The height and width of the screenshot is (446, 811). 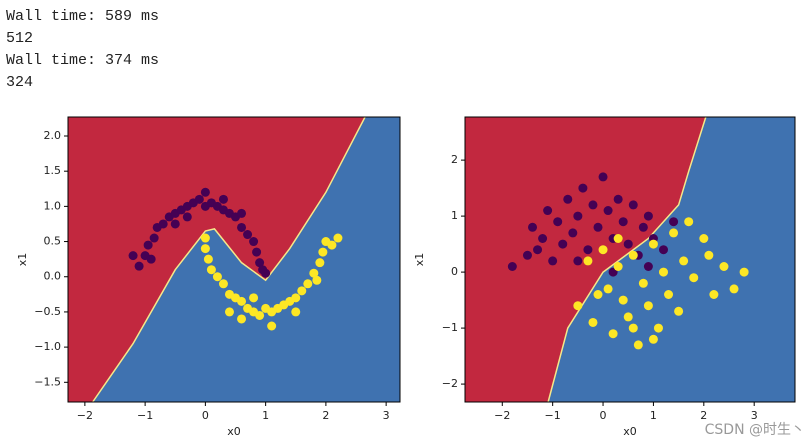 I want to click on y-tick-label: 2, so click(x=454, y=159).